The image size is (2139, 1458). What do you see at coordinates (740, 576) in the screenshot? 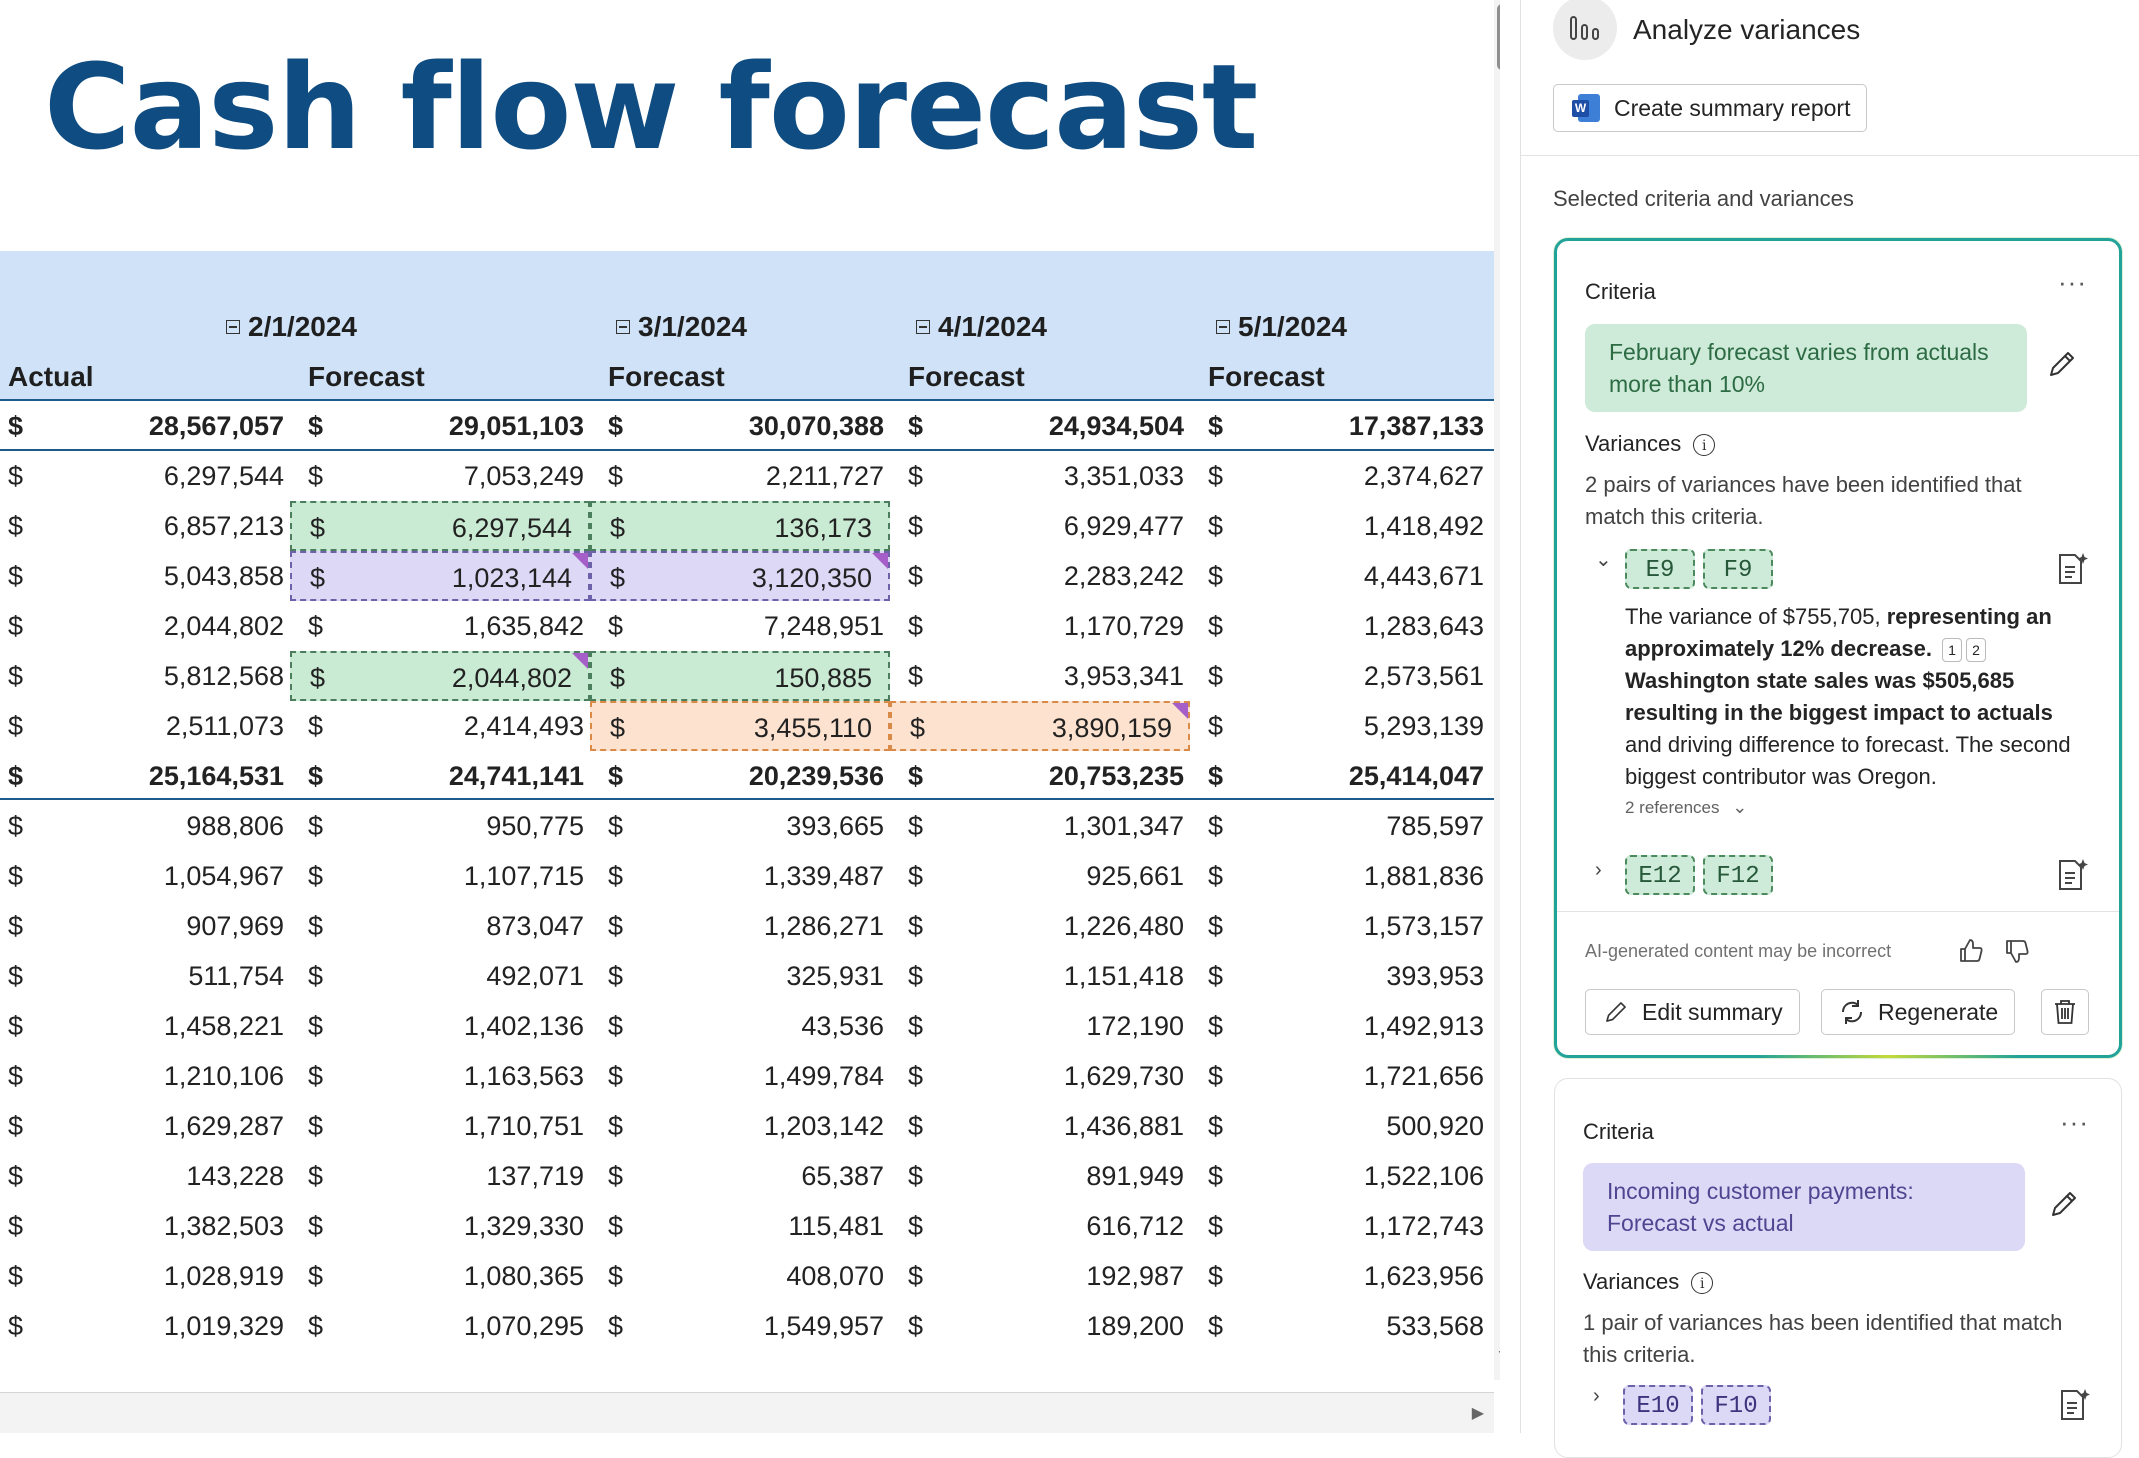
I see `table-cell: $3,120,350` at bounding box center [740, 576].